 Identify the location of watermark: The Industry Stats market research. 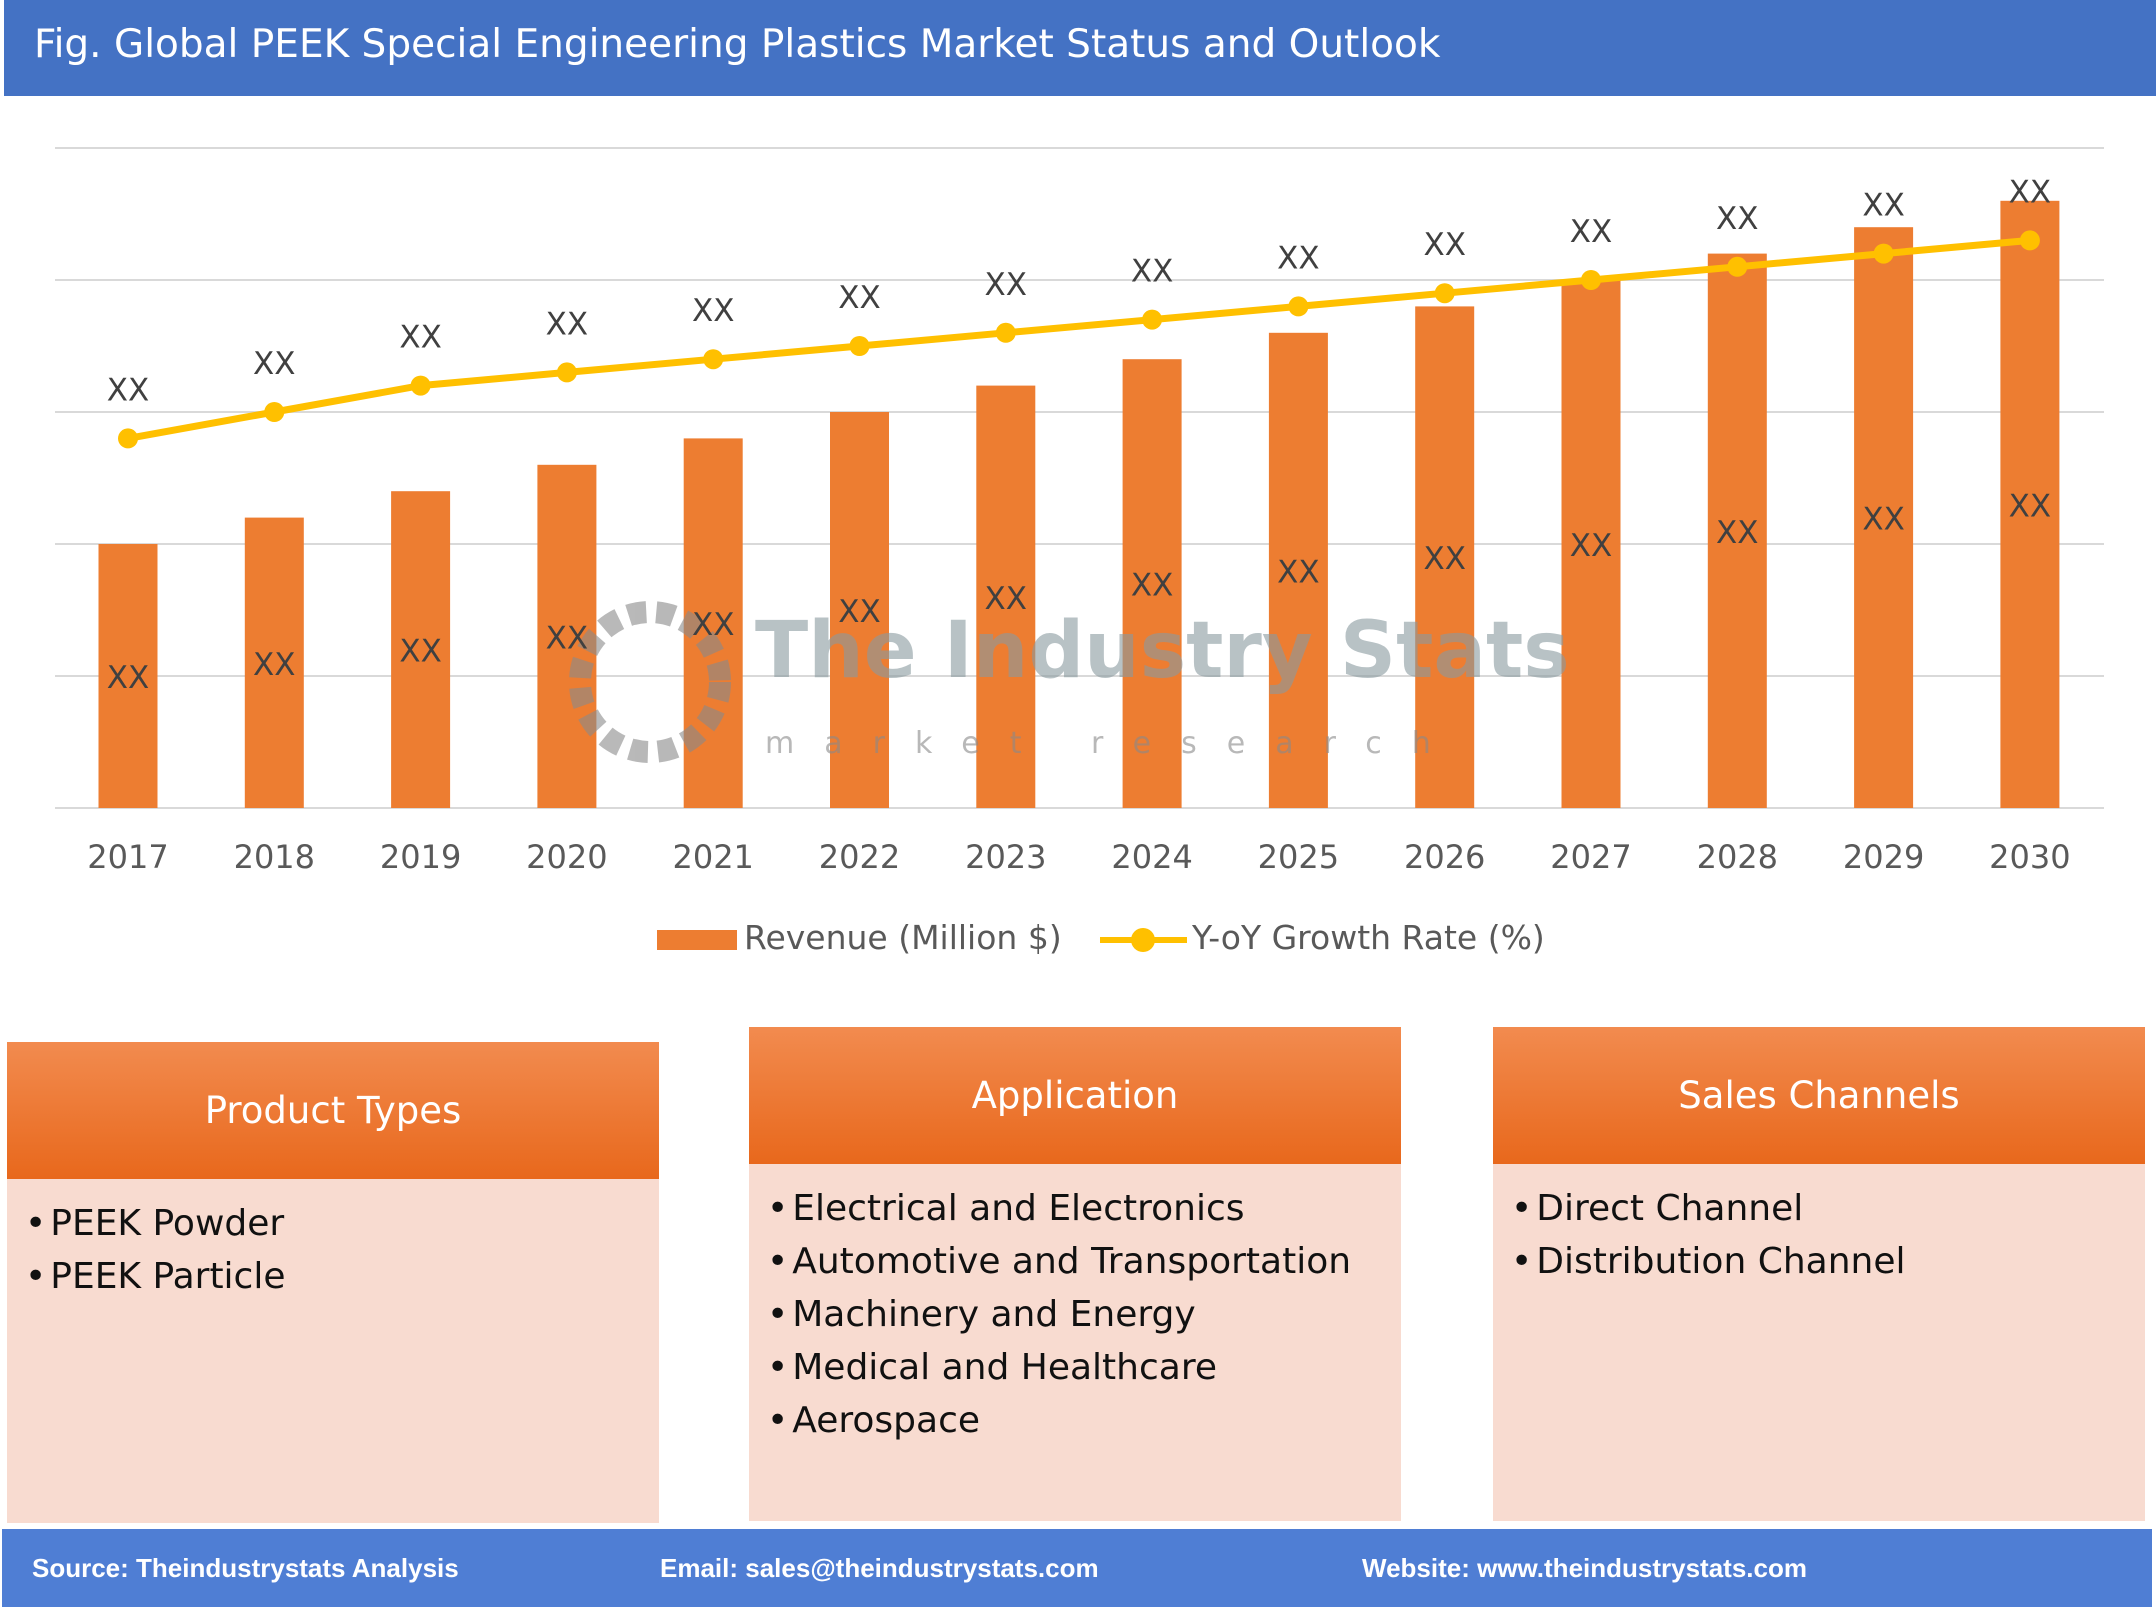
(1069, 682).